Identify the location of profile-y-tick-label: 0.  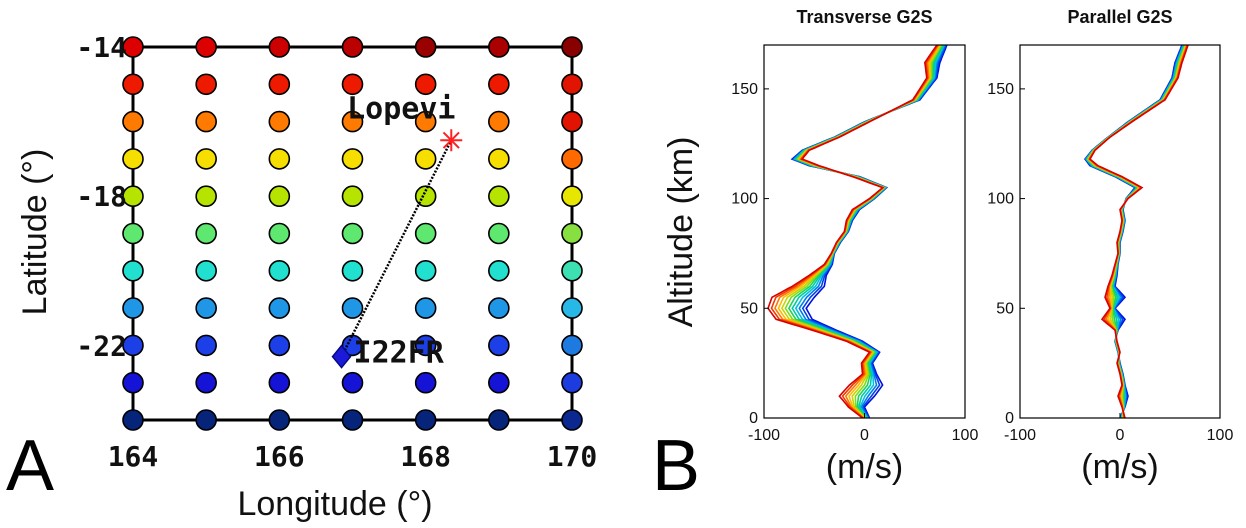
(1009, 418).